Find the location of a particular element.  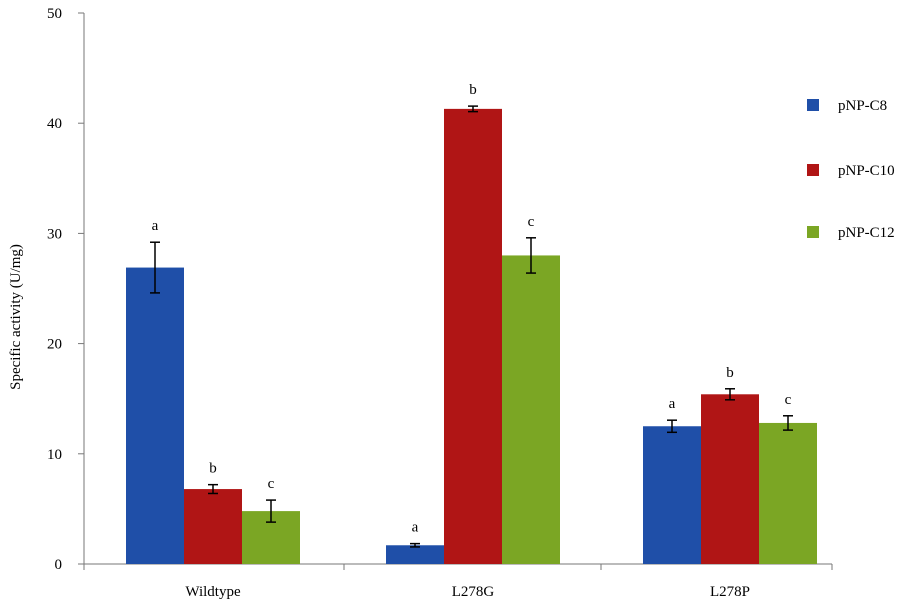

legend: pNP-C8 pNP-C10 pNP-C12 is located at coordinates (851, 169).